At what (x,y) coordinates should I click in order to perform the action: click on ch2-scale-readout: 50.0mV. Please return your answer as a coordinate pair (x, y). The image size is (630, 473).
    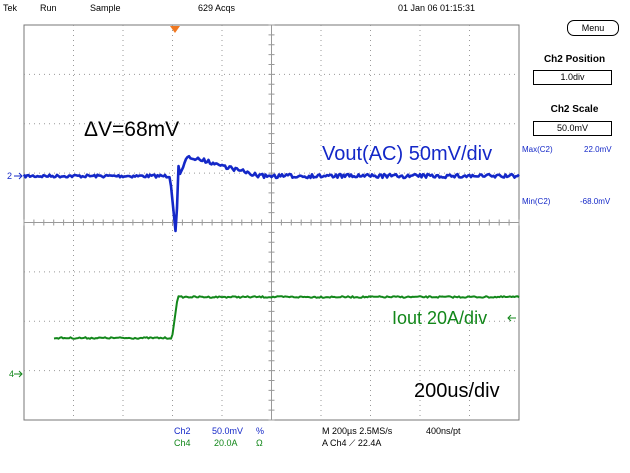
    Looking at the image, I should click on (228, 431).